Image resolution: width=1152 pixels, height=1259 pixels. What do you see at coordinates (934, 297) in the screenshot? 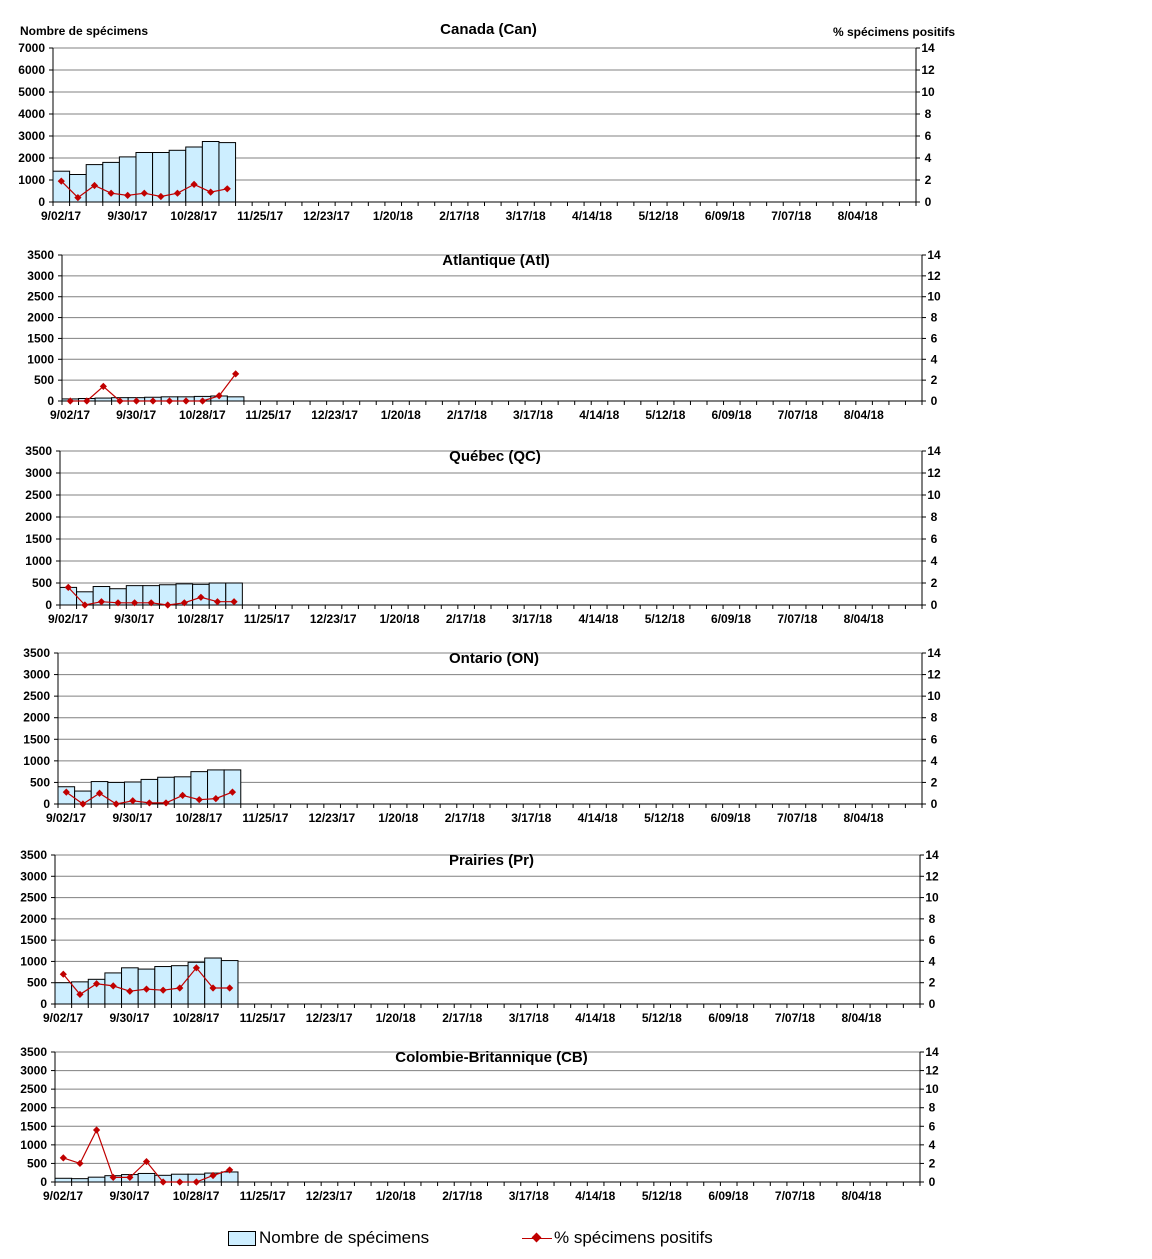
I see `y2-tick-label: 10` at bounding box center [934, 297].